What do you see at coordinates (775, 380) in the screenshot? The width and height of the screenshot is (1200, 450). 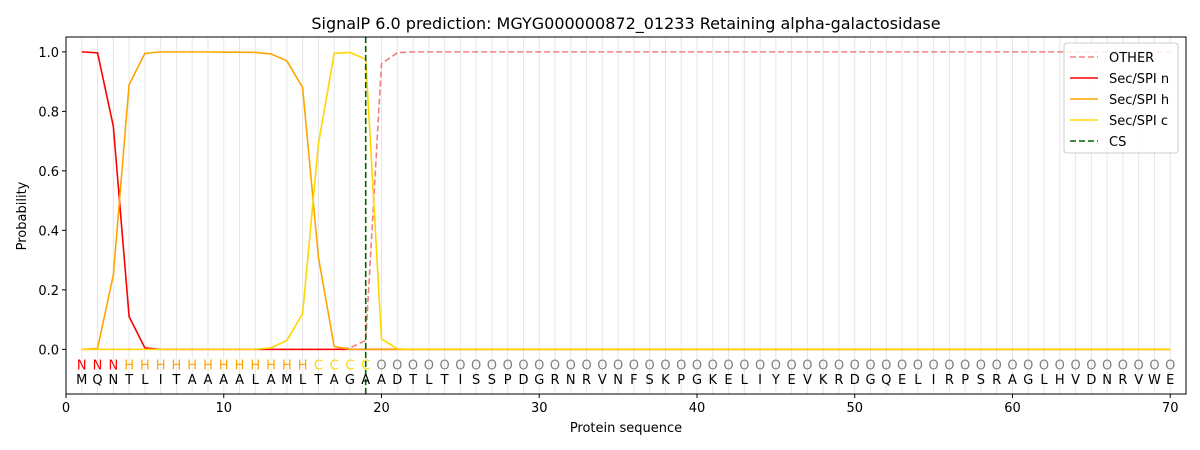 I see `residue-letter: Y` at bounding box center [775, 380].